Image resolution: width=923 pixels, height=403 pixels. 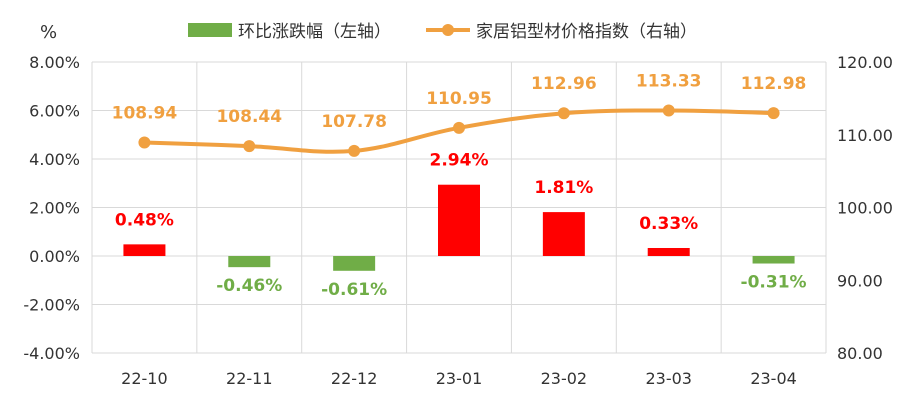 I want to click on legend-swatch-bar, so click(x=210, y=30).